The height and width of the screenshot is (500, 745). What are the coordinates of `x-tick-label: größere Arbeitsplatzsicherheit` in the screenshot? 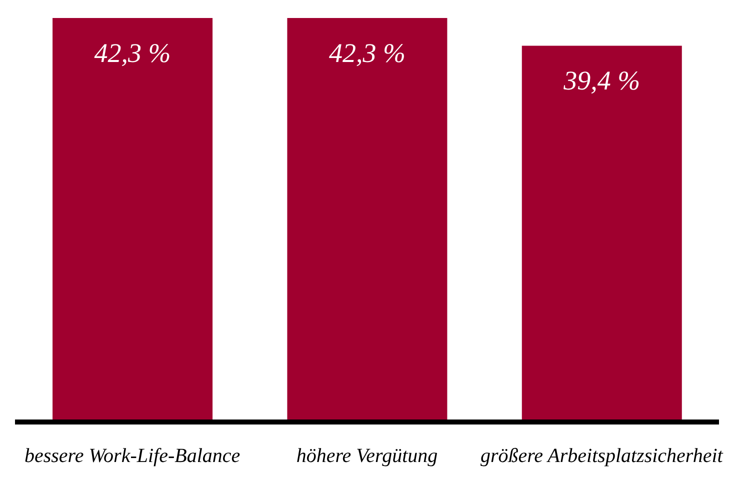 It's located at (602, 456).